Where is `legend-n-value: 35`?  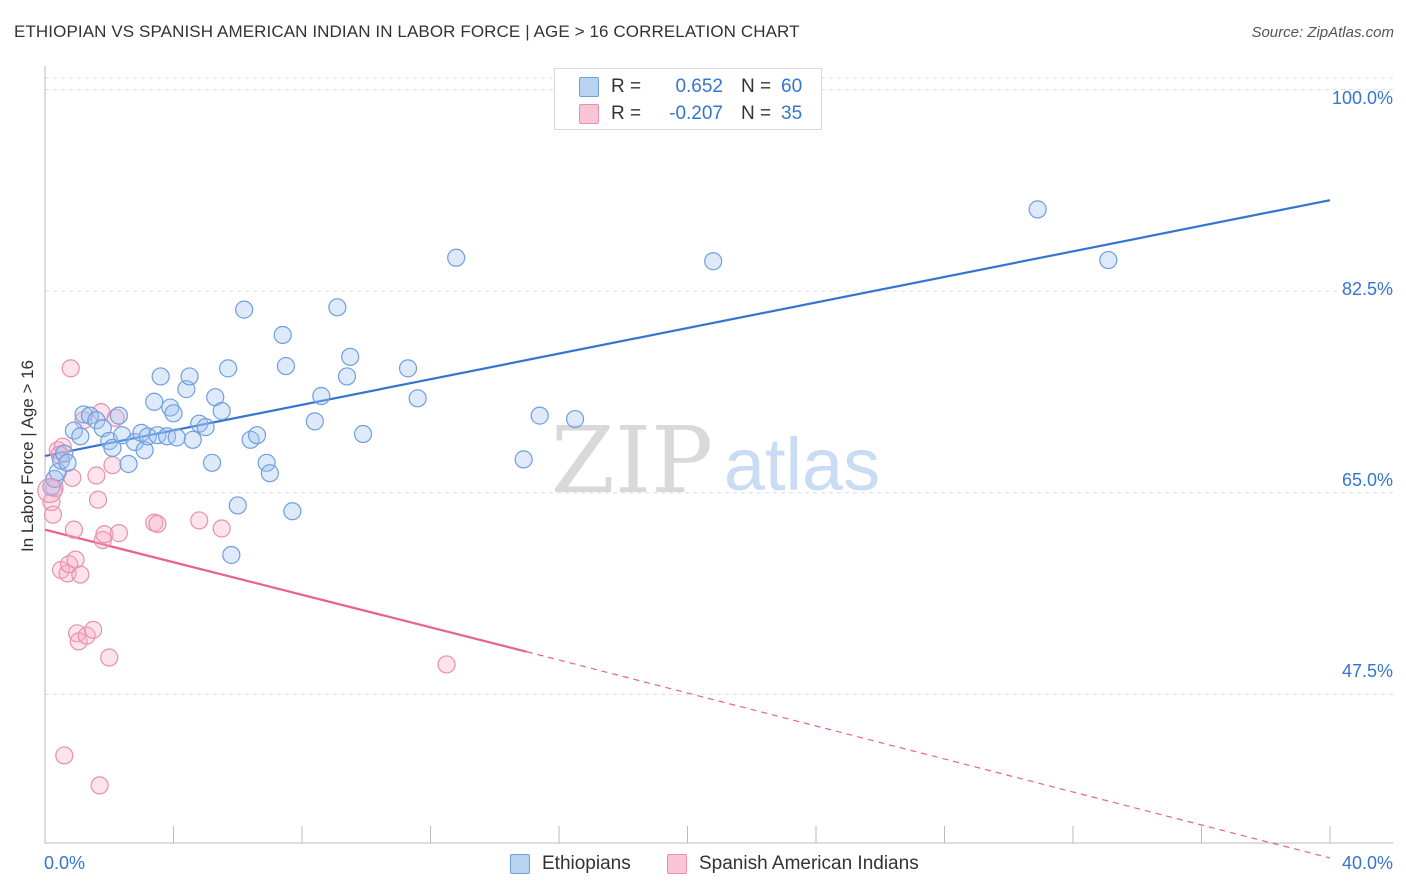 legend-n-value: 35 is located at coordinates (792, 113).